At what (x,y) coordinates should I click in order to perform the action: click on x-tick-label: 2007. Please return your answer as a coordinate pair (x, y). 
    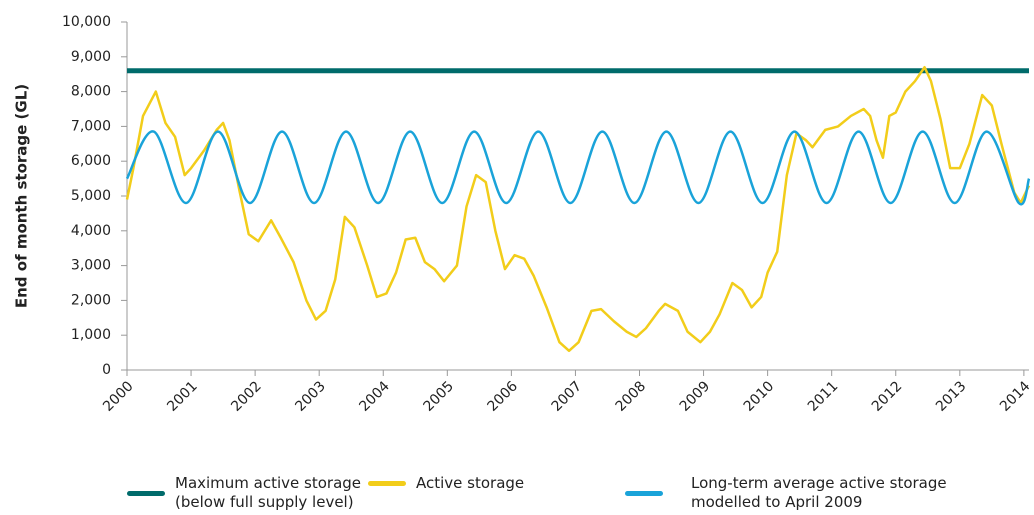
    Looking at the image, I should click on (567, 396).